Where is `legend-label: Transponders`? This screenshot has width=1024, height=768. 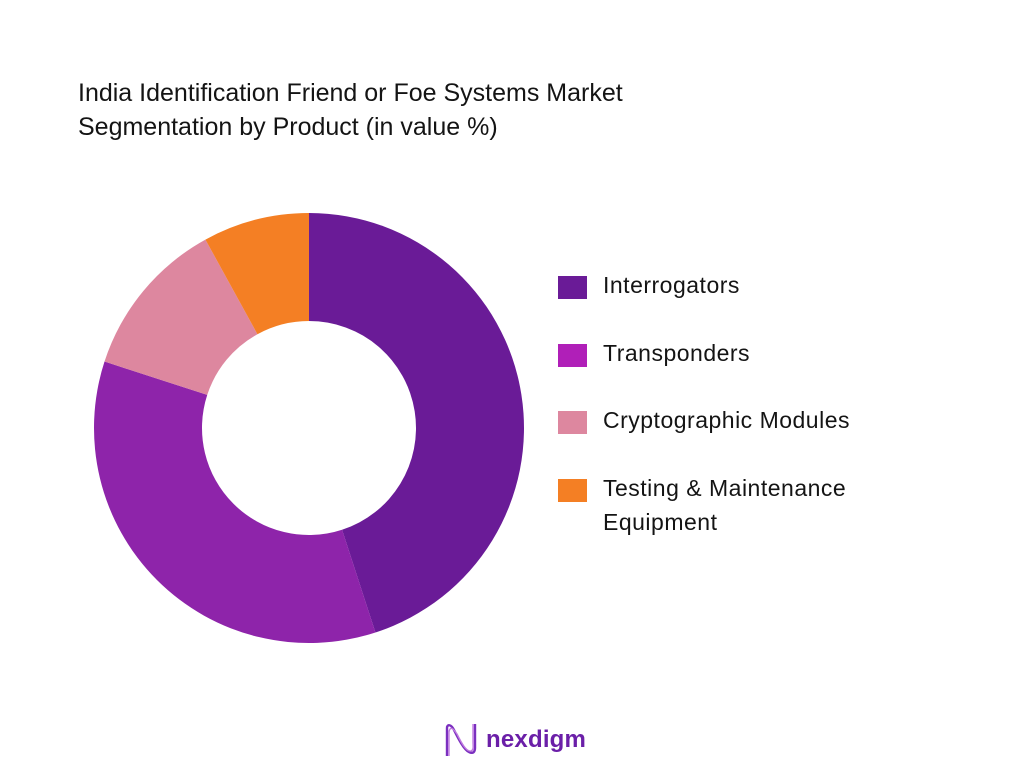 legend-label: Transponders is located at coordinates (677, 353).